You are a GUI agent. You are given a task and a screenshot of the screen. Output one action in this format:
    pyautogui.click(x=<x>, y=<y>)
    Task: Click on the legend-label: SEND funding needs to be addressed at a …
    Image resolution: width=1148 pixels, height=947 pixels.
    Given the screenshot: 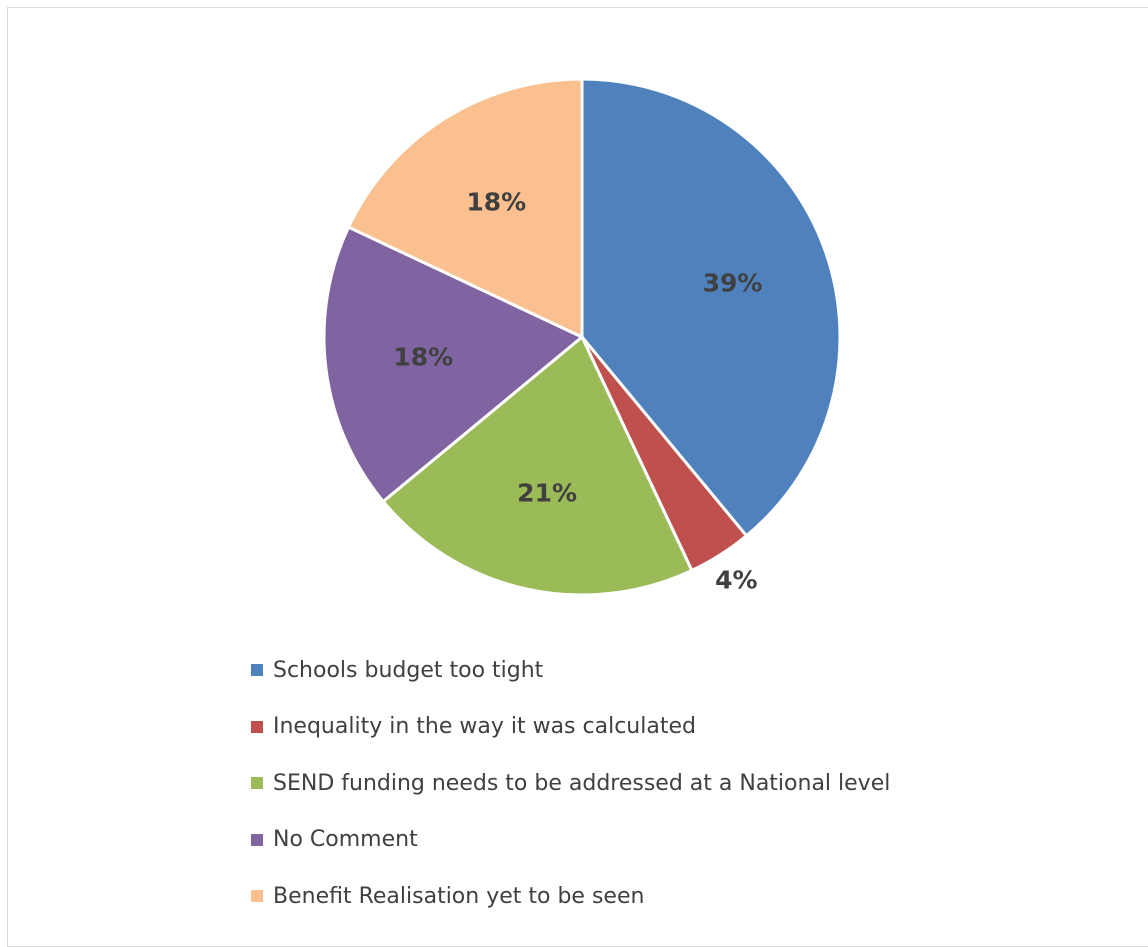 What is the action you would take?
    pyautogui.click(x=582, y=783)
    